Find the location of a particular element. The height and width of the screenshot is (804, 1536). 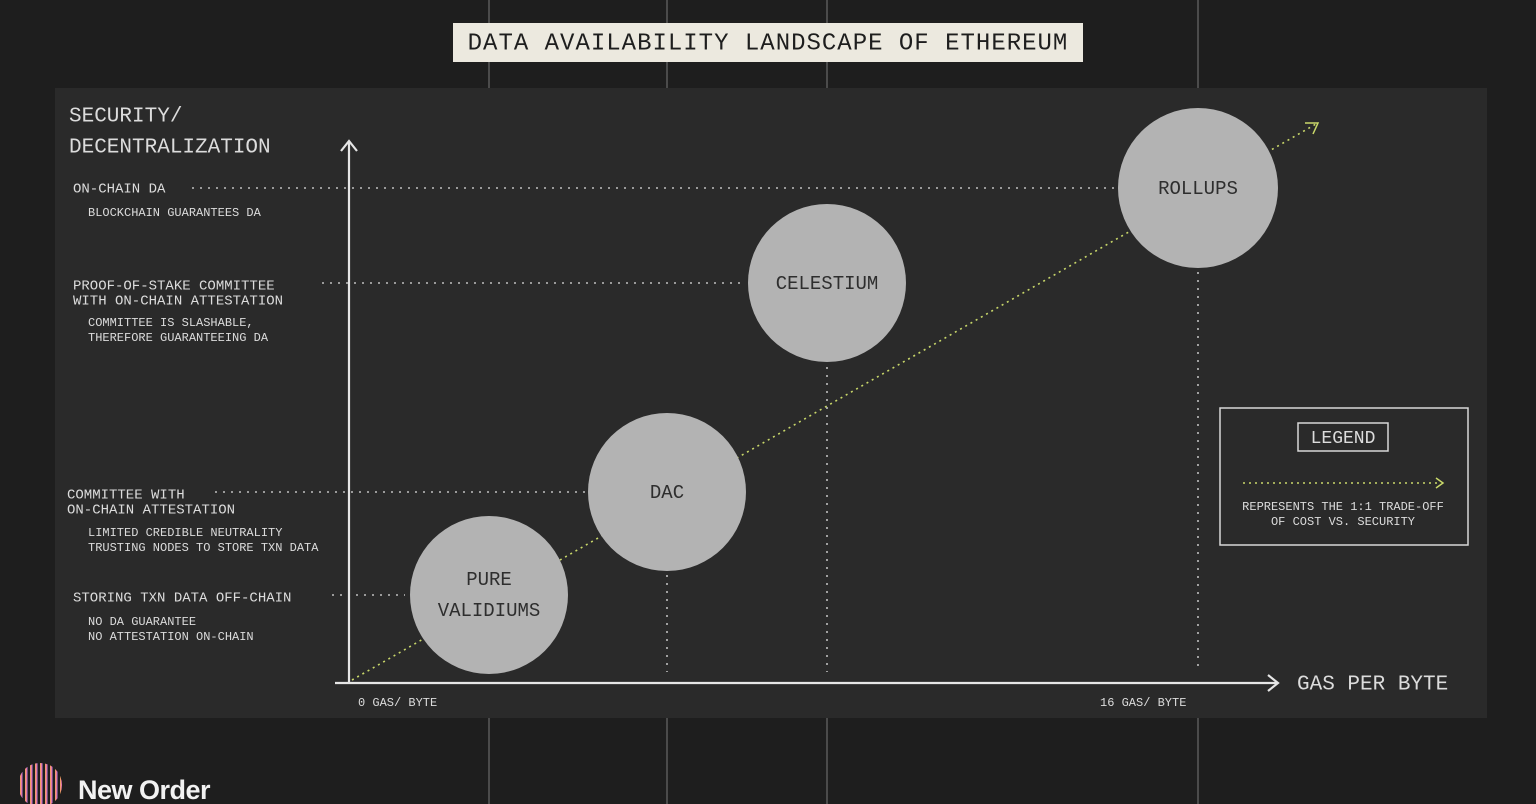

level-title: ON-CHAIN ATTESTATION is located at coordinates (151, 511).